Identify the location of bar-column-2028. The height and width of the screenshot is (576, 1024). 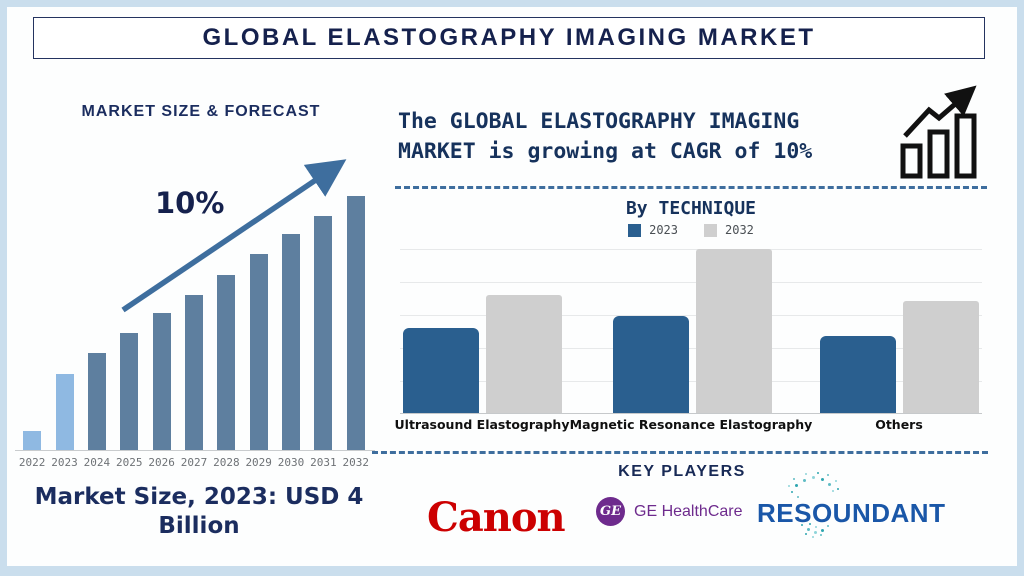
(226, 323).